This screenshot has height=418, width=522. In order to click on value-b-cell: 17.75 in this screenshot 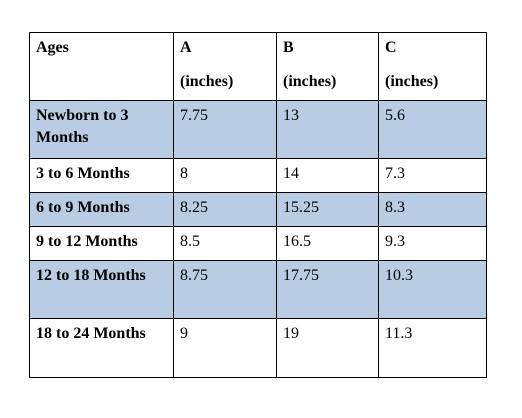, I will do `click(327, 289)`.